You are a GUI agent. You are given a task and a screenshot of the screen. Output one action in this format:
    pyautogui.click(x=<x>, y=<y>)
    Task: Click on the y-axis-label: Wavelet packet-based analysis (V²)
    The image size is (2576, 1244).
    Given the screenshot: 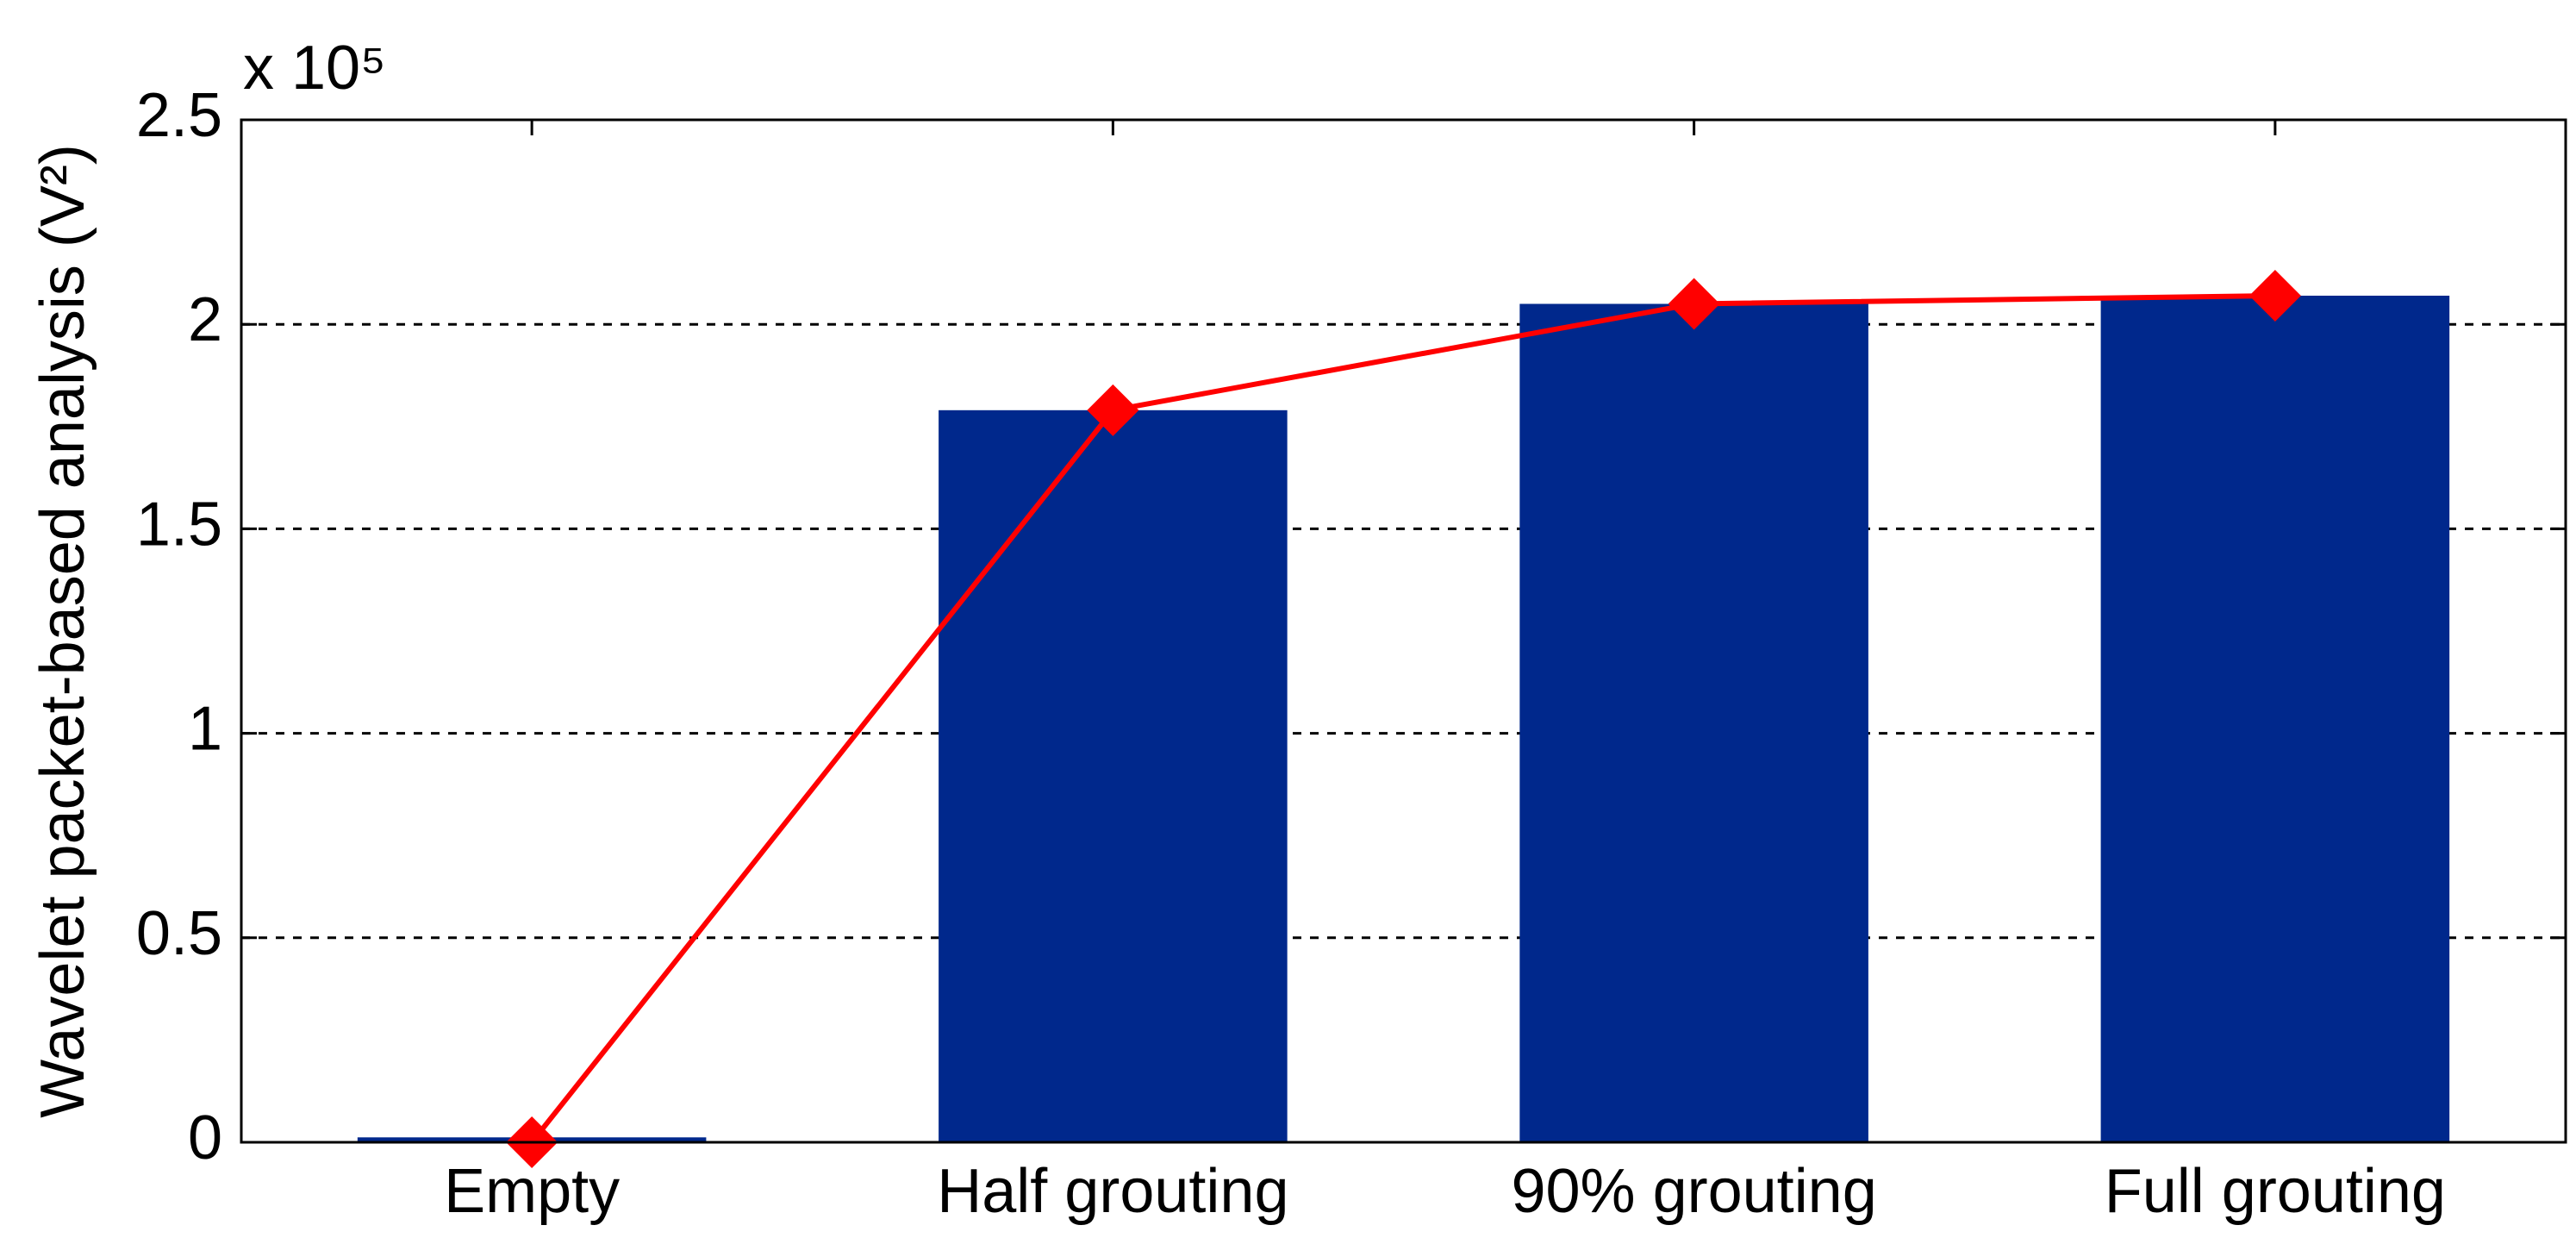 What is the action you would take?
    pyautogui.click(x=62, y=631)
    